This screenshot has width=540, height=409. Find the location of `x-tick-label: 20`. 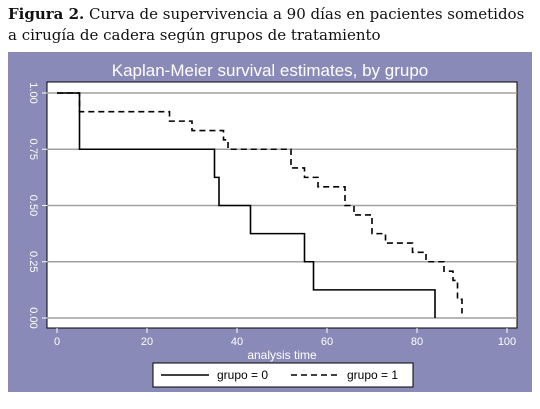

x-tick-label: 20 is located at coordinates (147, 342).